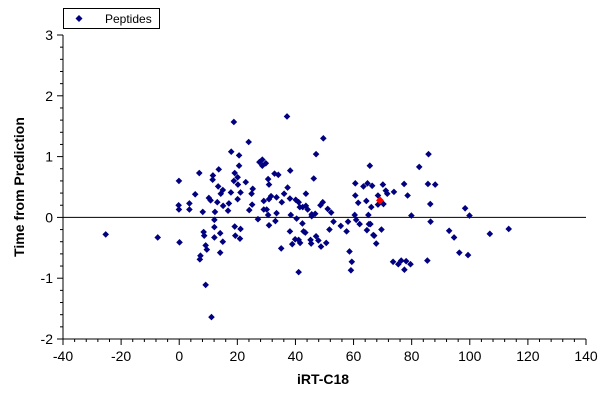 The height and width of the screenshot is (402, 612). What do you see at coordinates (128, 19) in the screenshot?
I see `legend-label: Peptides` at bounding box center [128, 19].